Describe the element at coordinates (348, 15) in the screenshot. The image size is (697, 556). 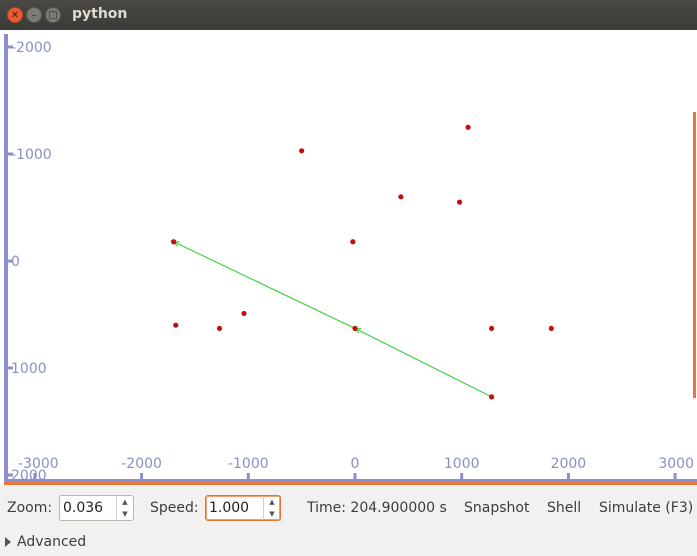
I see `title-bar: ✕ – □ python` at that location.